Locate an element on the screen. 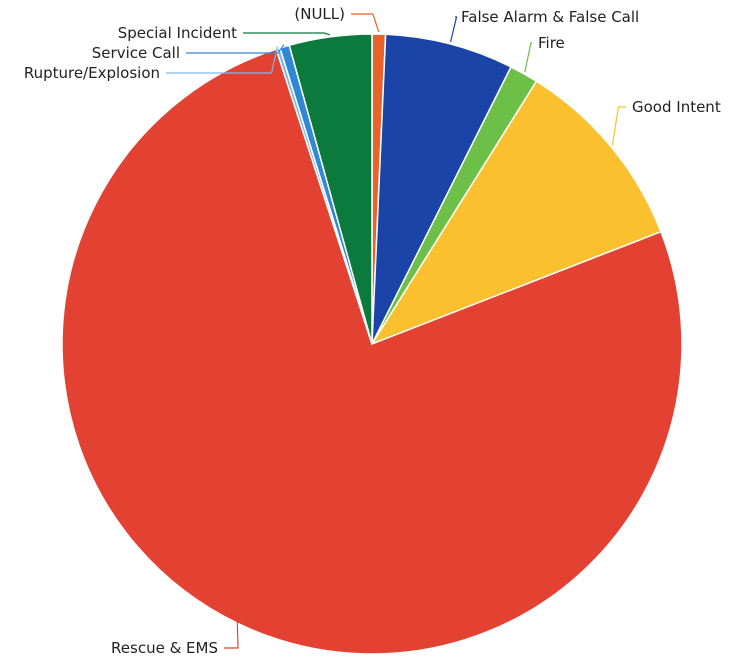 This screenshot has width=731, height=660. pie-slice-special-incident is located at coordinates (330, 189).